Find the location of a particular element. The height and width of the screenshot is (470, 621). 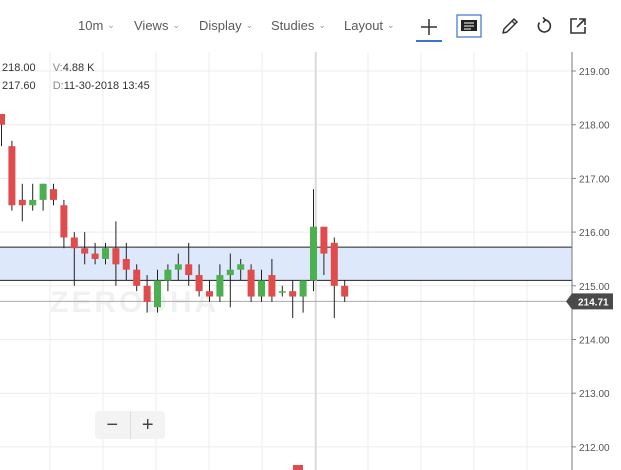

display-label: Display is located at coordinates (220, 25).